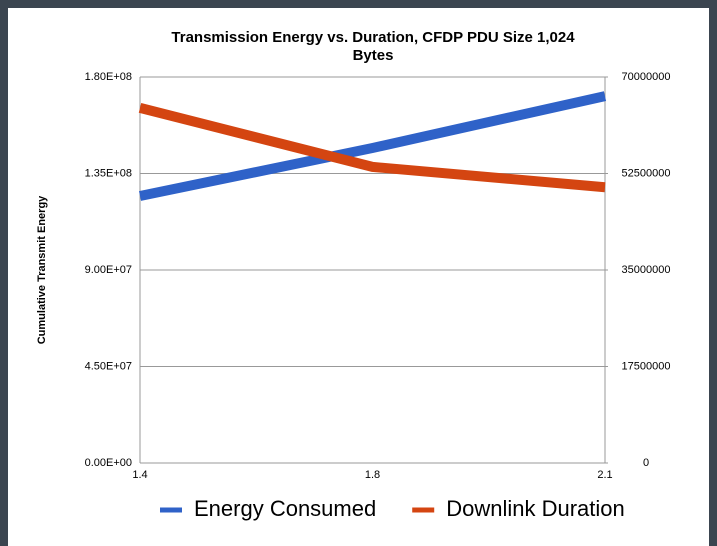 This screenshot has width=717, height=546. Describe the element at coordinates (108, 270) in the screenshot. I see `y-tick-label: 9.00E+07` at that location.